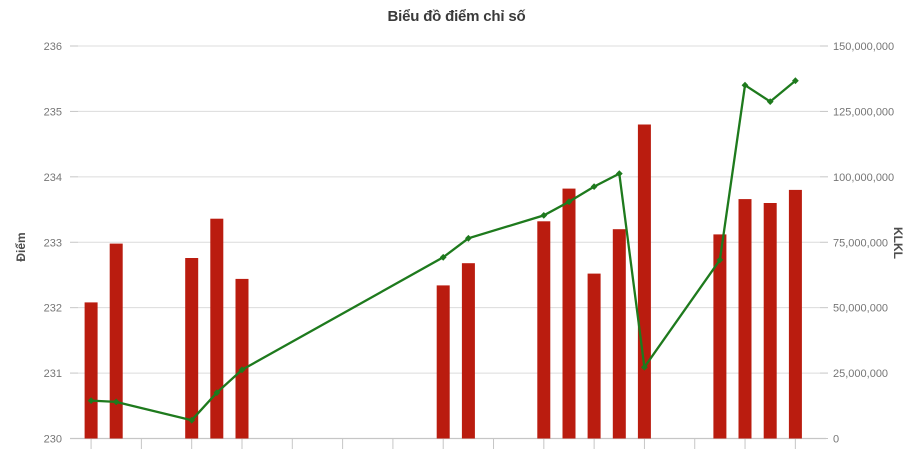  I want to click on svg-text: 100,000,000, so click(863, 178).